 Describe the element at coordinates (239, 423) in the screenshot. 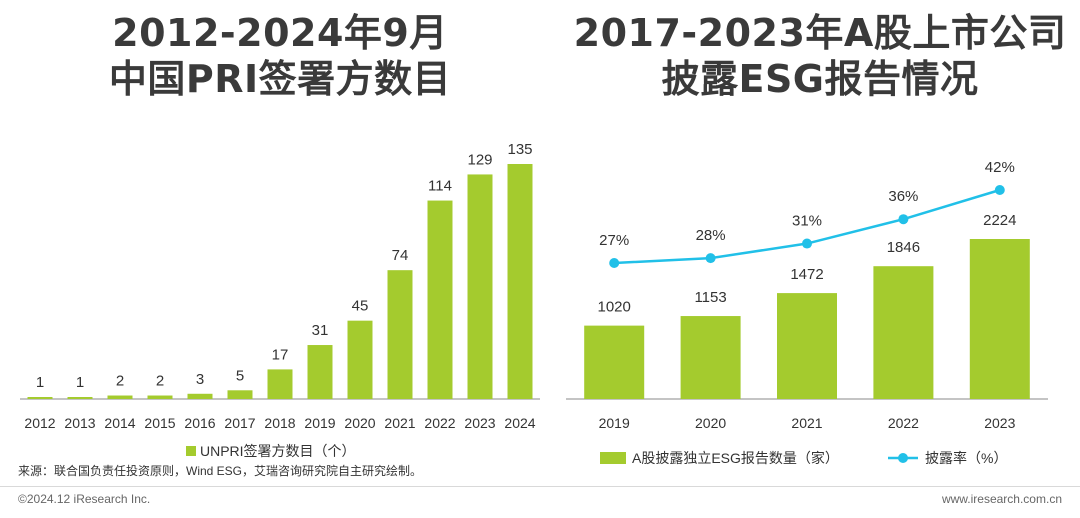

I see `left-tick-label-2017: 2017` at that location.